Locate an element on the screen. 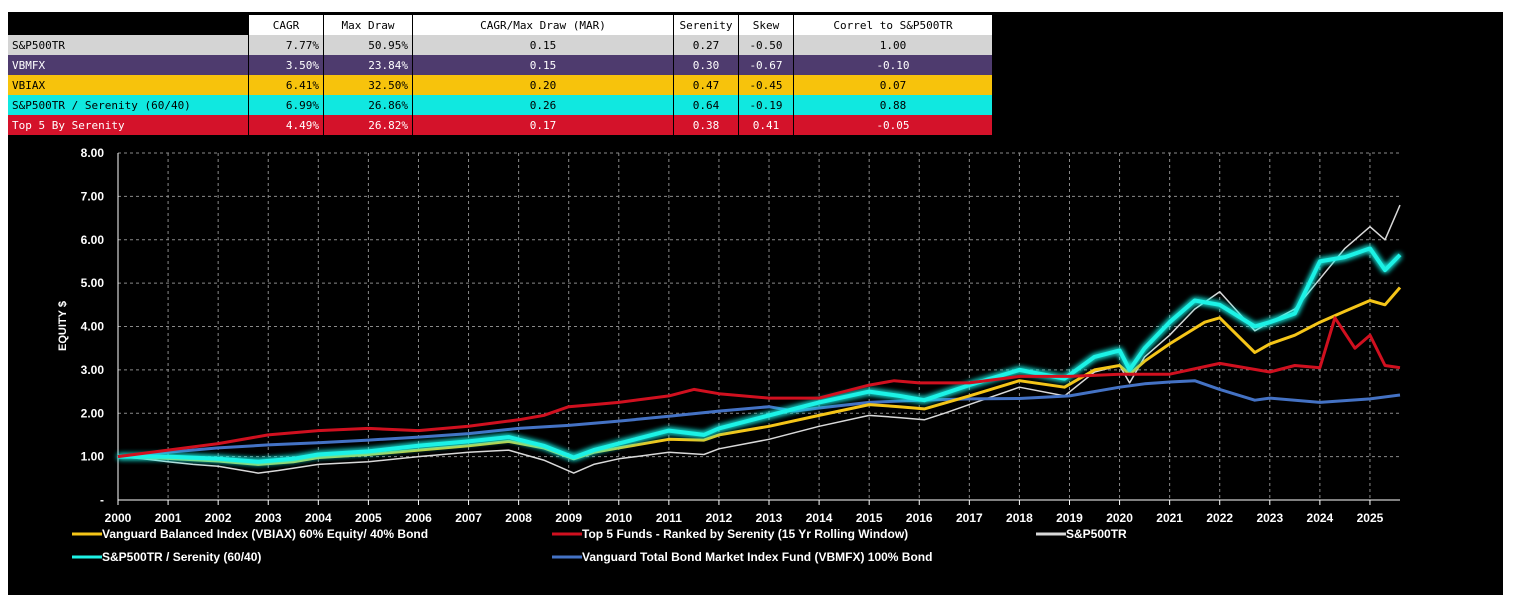 The width and height of the screenshot is (1513, 601). stats-cell: 0.47 is located at coordinates (706, 85).